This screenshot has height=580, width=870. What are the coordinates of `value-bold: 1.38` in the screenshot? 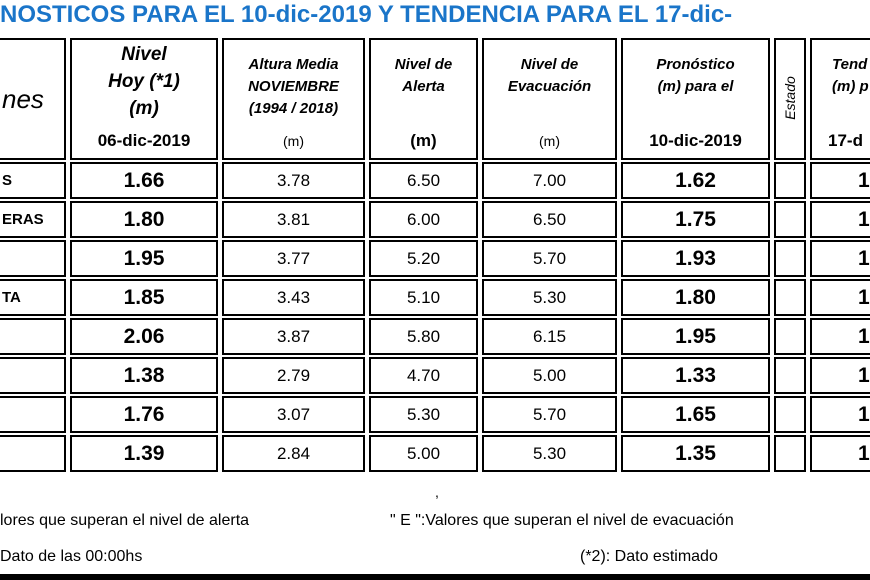 It's located at (144, 375).